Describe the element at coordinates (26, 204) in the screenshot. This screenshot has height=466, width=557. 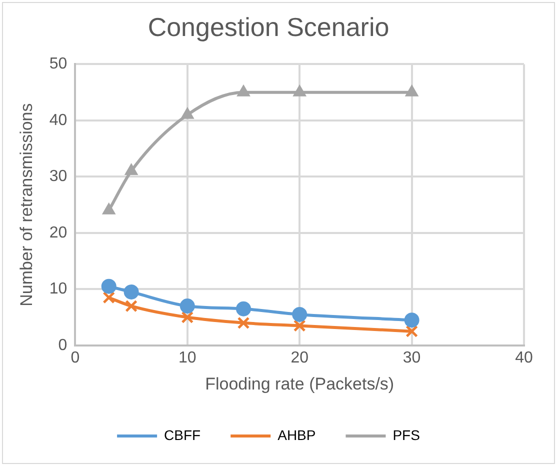
I see `y-axis-title: Number of retransmissions` at that location.